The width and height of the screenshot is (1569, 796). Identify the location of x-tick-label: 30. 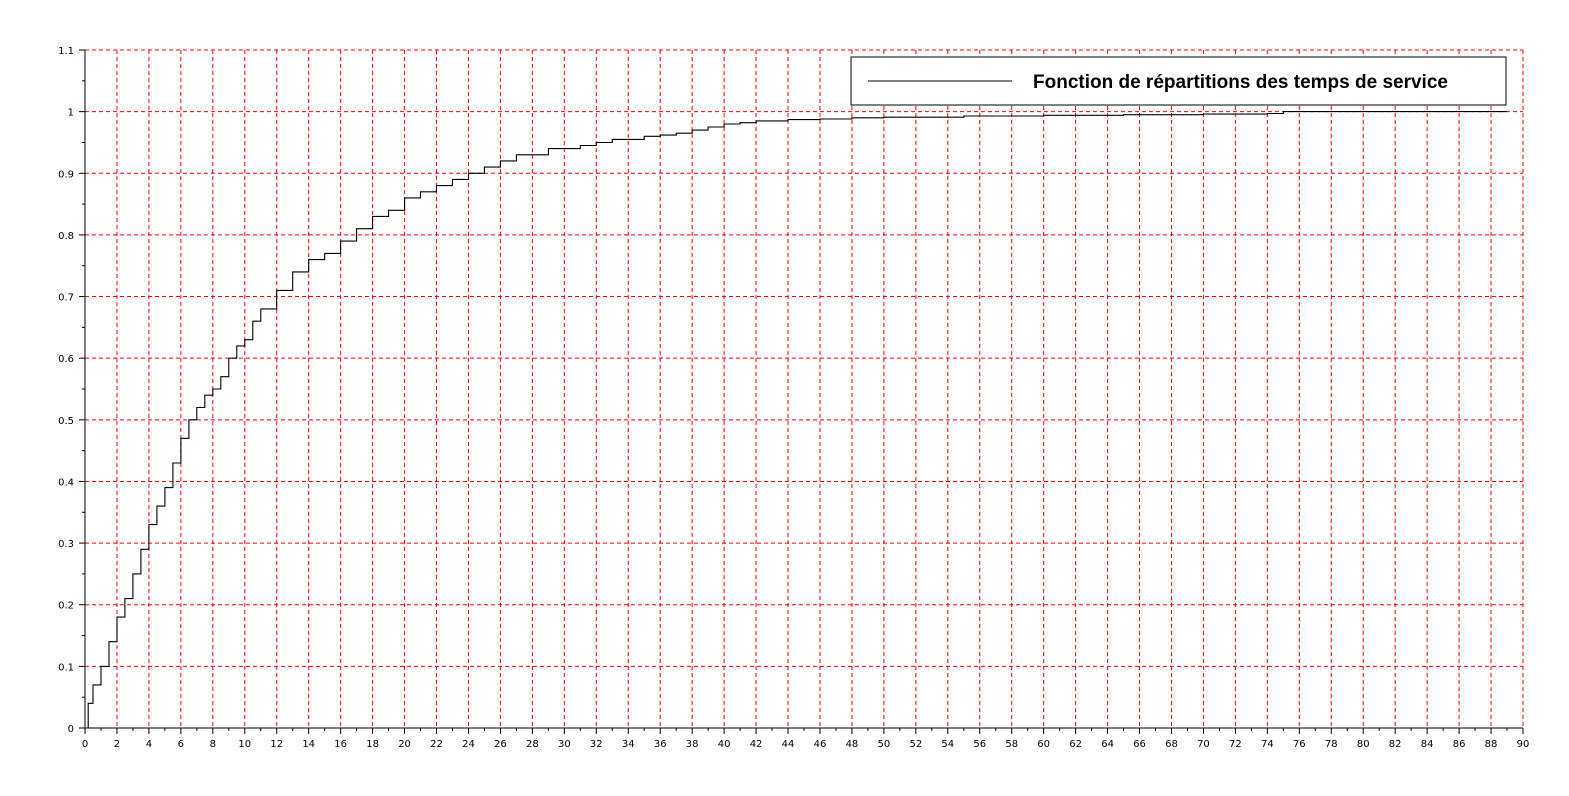
(564, 744).